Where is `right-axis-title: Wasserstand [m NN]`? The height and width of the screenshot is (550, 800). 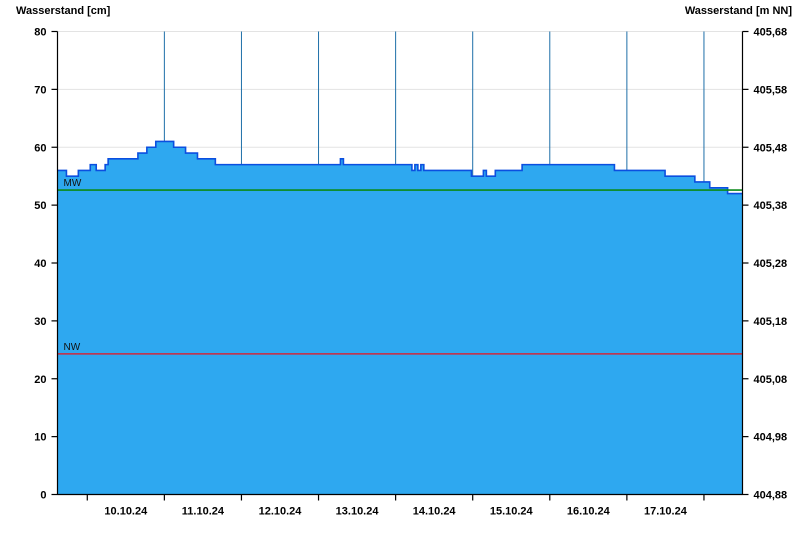 right-axis-title: Wasserstand [m NN] is located at coordinates (738, 11).